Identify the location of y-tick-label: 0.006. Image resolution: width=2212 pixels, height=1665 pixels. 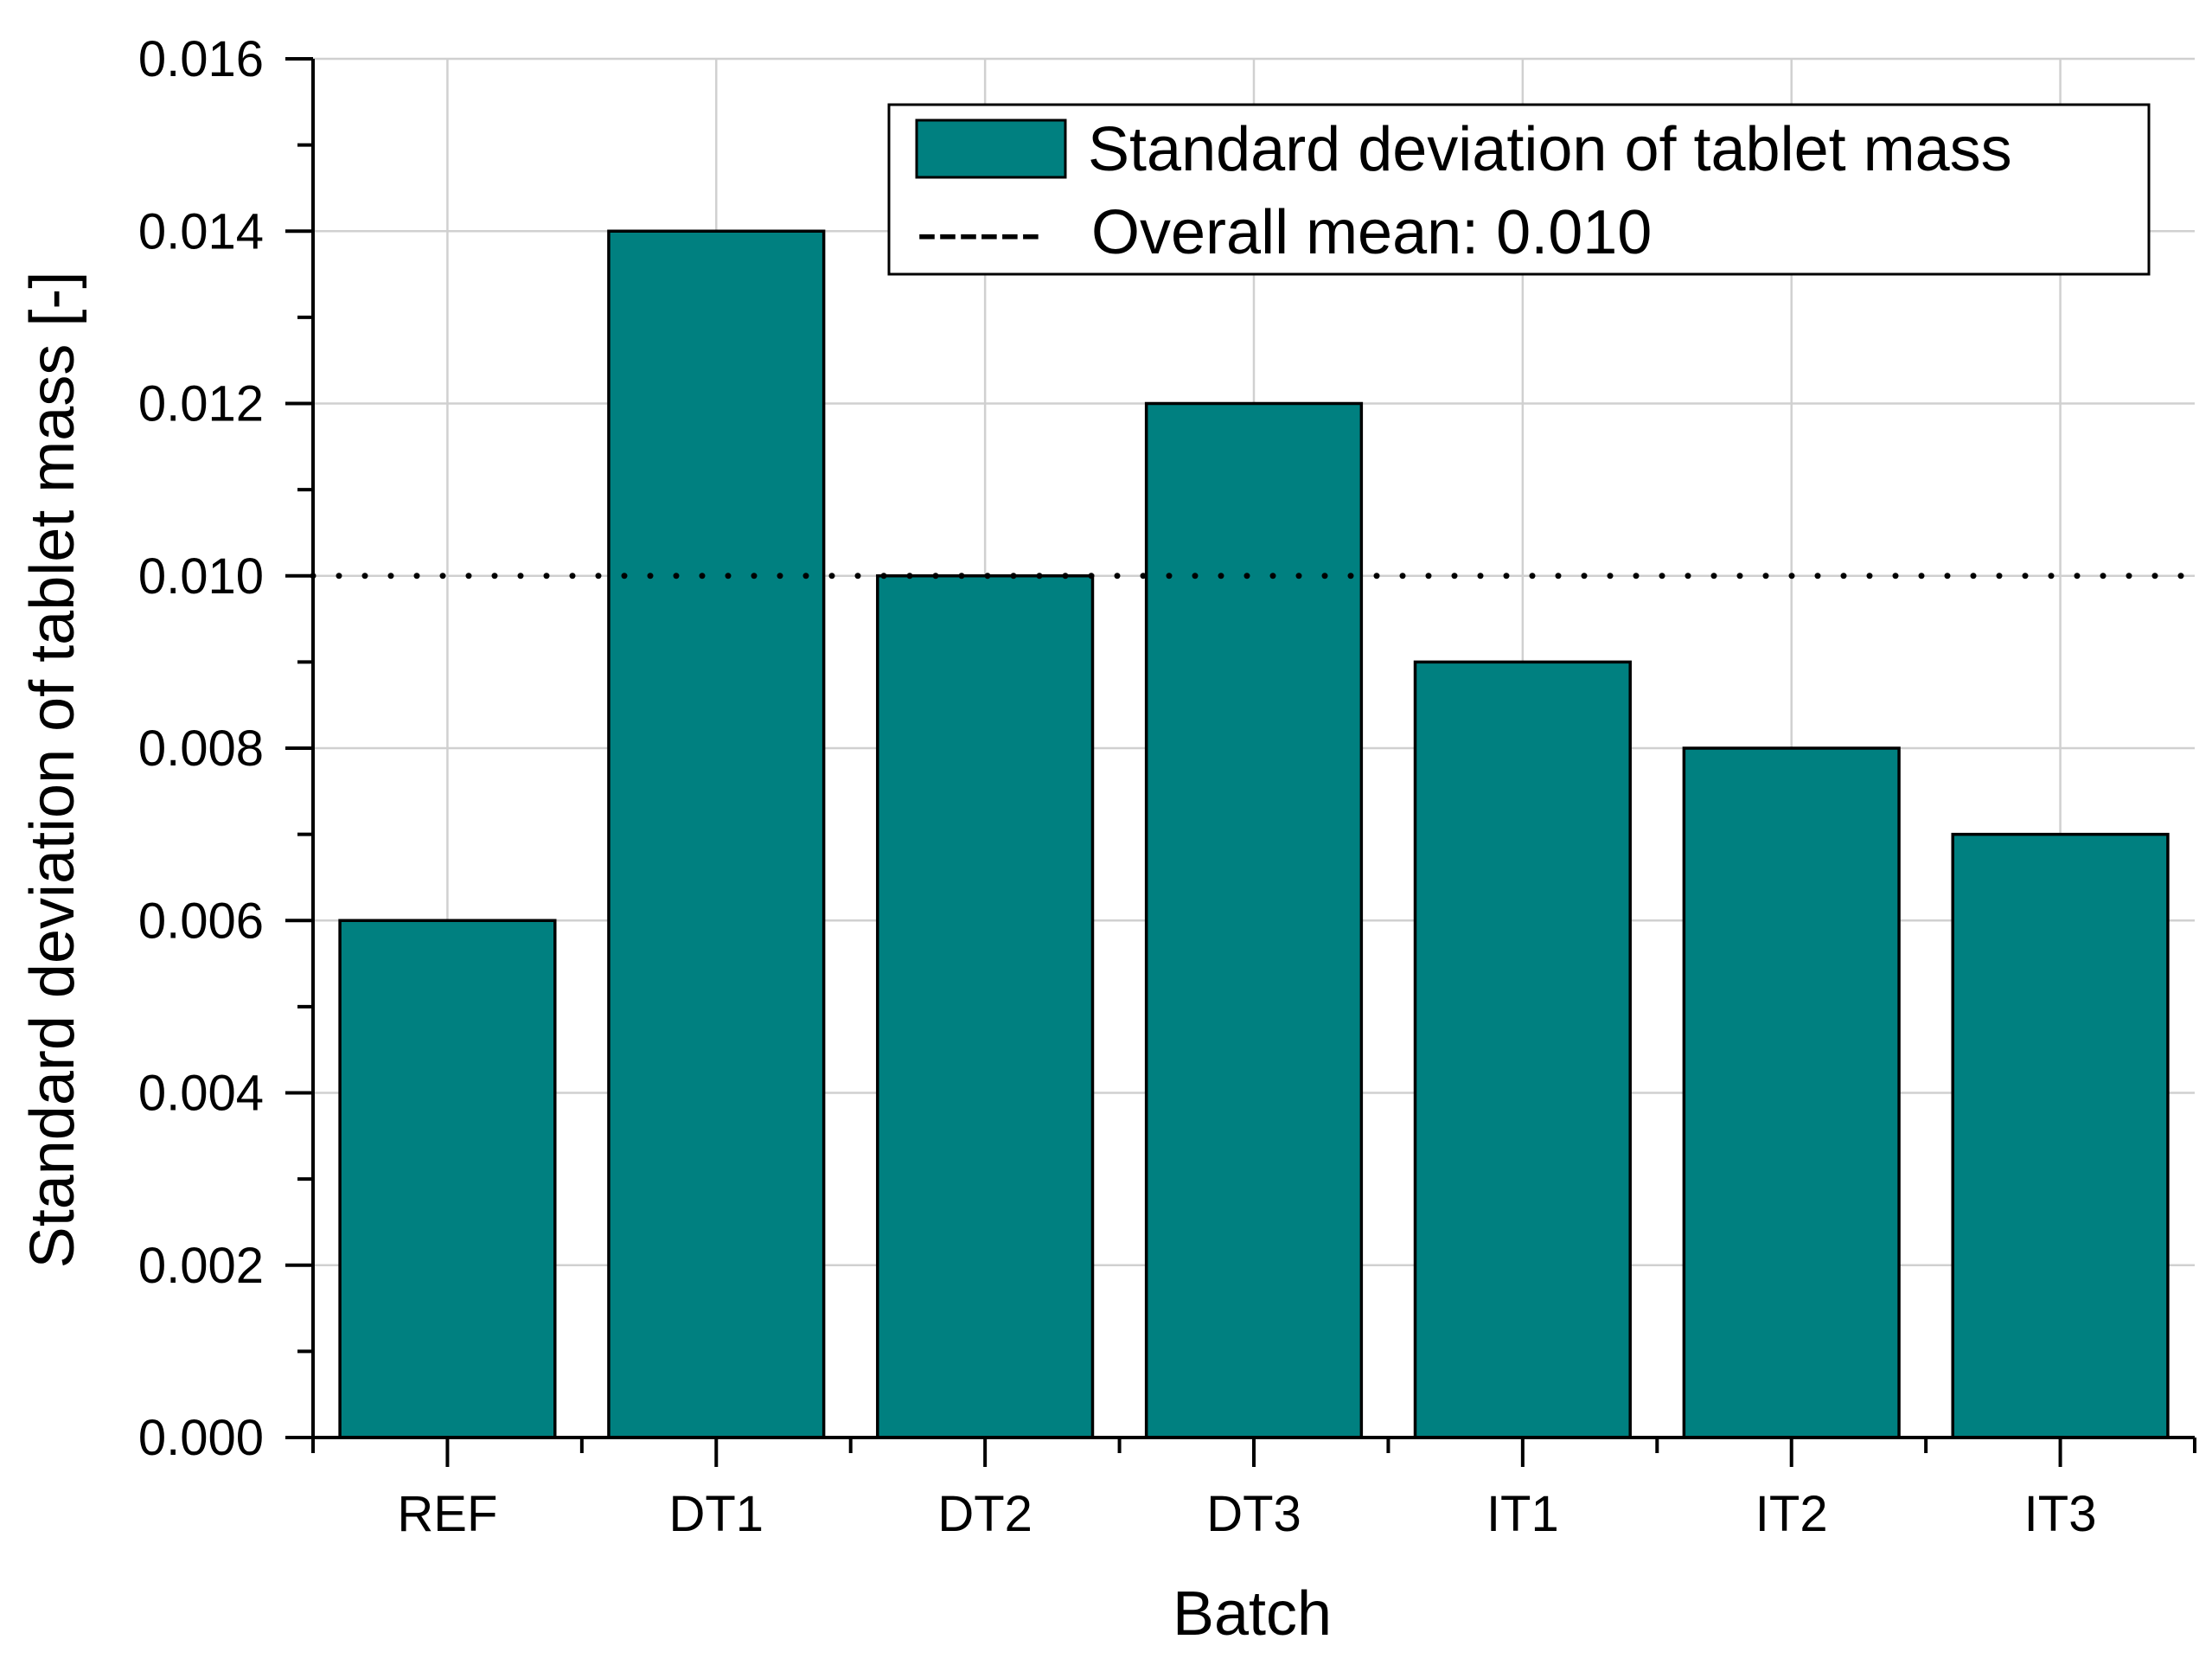
(201, 921).